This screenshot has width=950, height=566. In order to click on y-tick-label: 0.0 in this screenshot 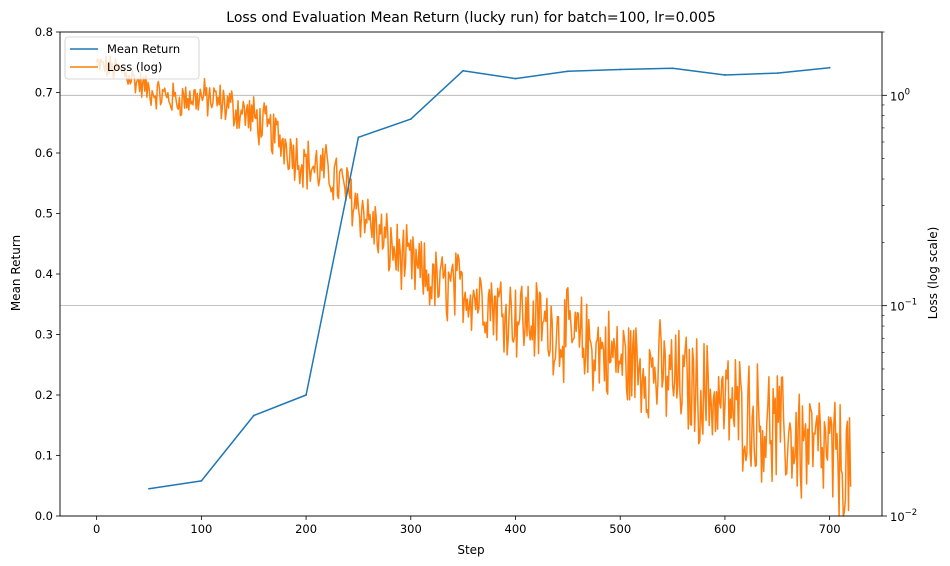, I will do `click(44, 516)`.